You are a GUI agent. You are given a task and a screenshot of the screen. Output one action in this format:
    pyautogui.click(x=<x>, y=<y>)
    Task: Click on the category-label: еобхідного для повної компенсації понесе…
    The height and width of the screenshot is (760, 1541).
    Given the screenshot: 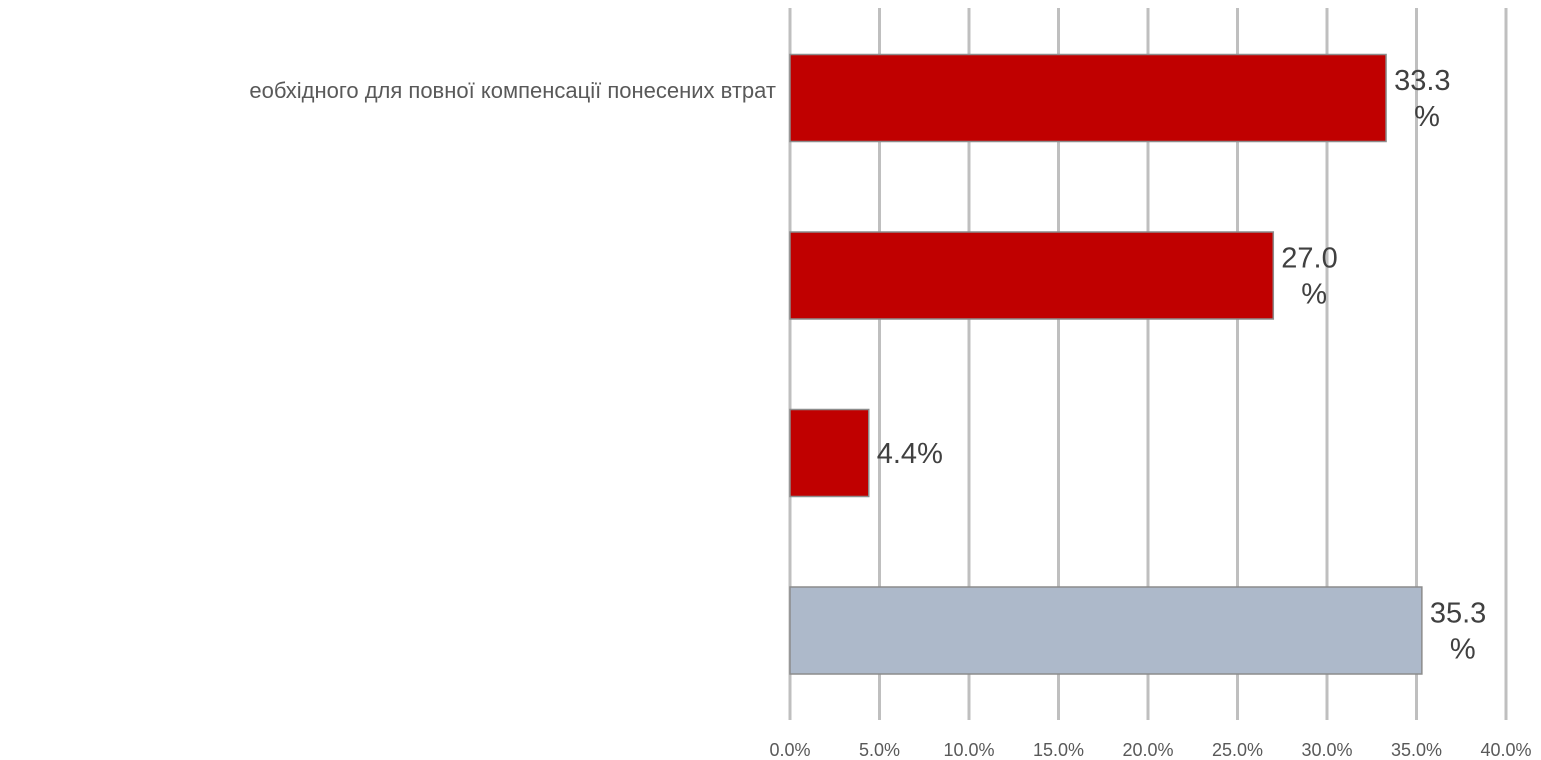 What is the action you would take?
    pyautogui.click(x=388, y=91)
    